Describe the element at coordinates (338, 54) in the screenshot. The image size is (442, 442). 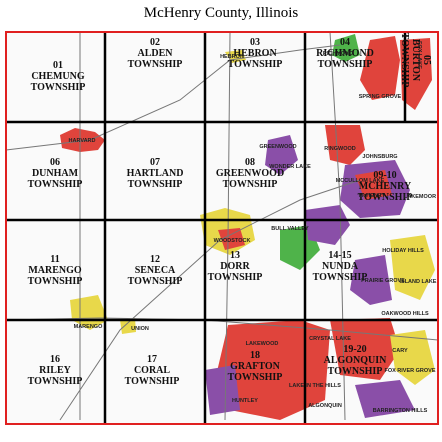
I see `place-label: RICHMOND` at that location.